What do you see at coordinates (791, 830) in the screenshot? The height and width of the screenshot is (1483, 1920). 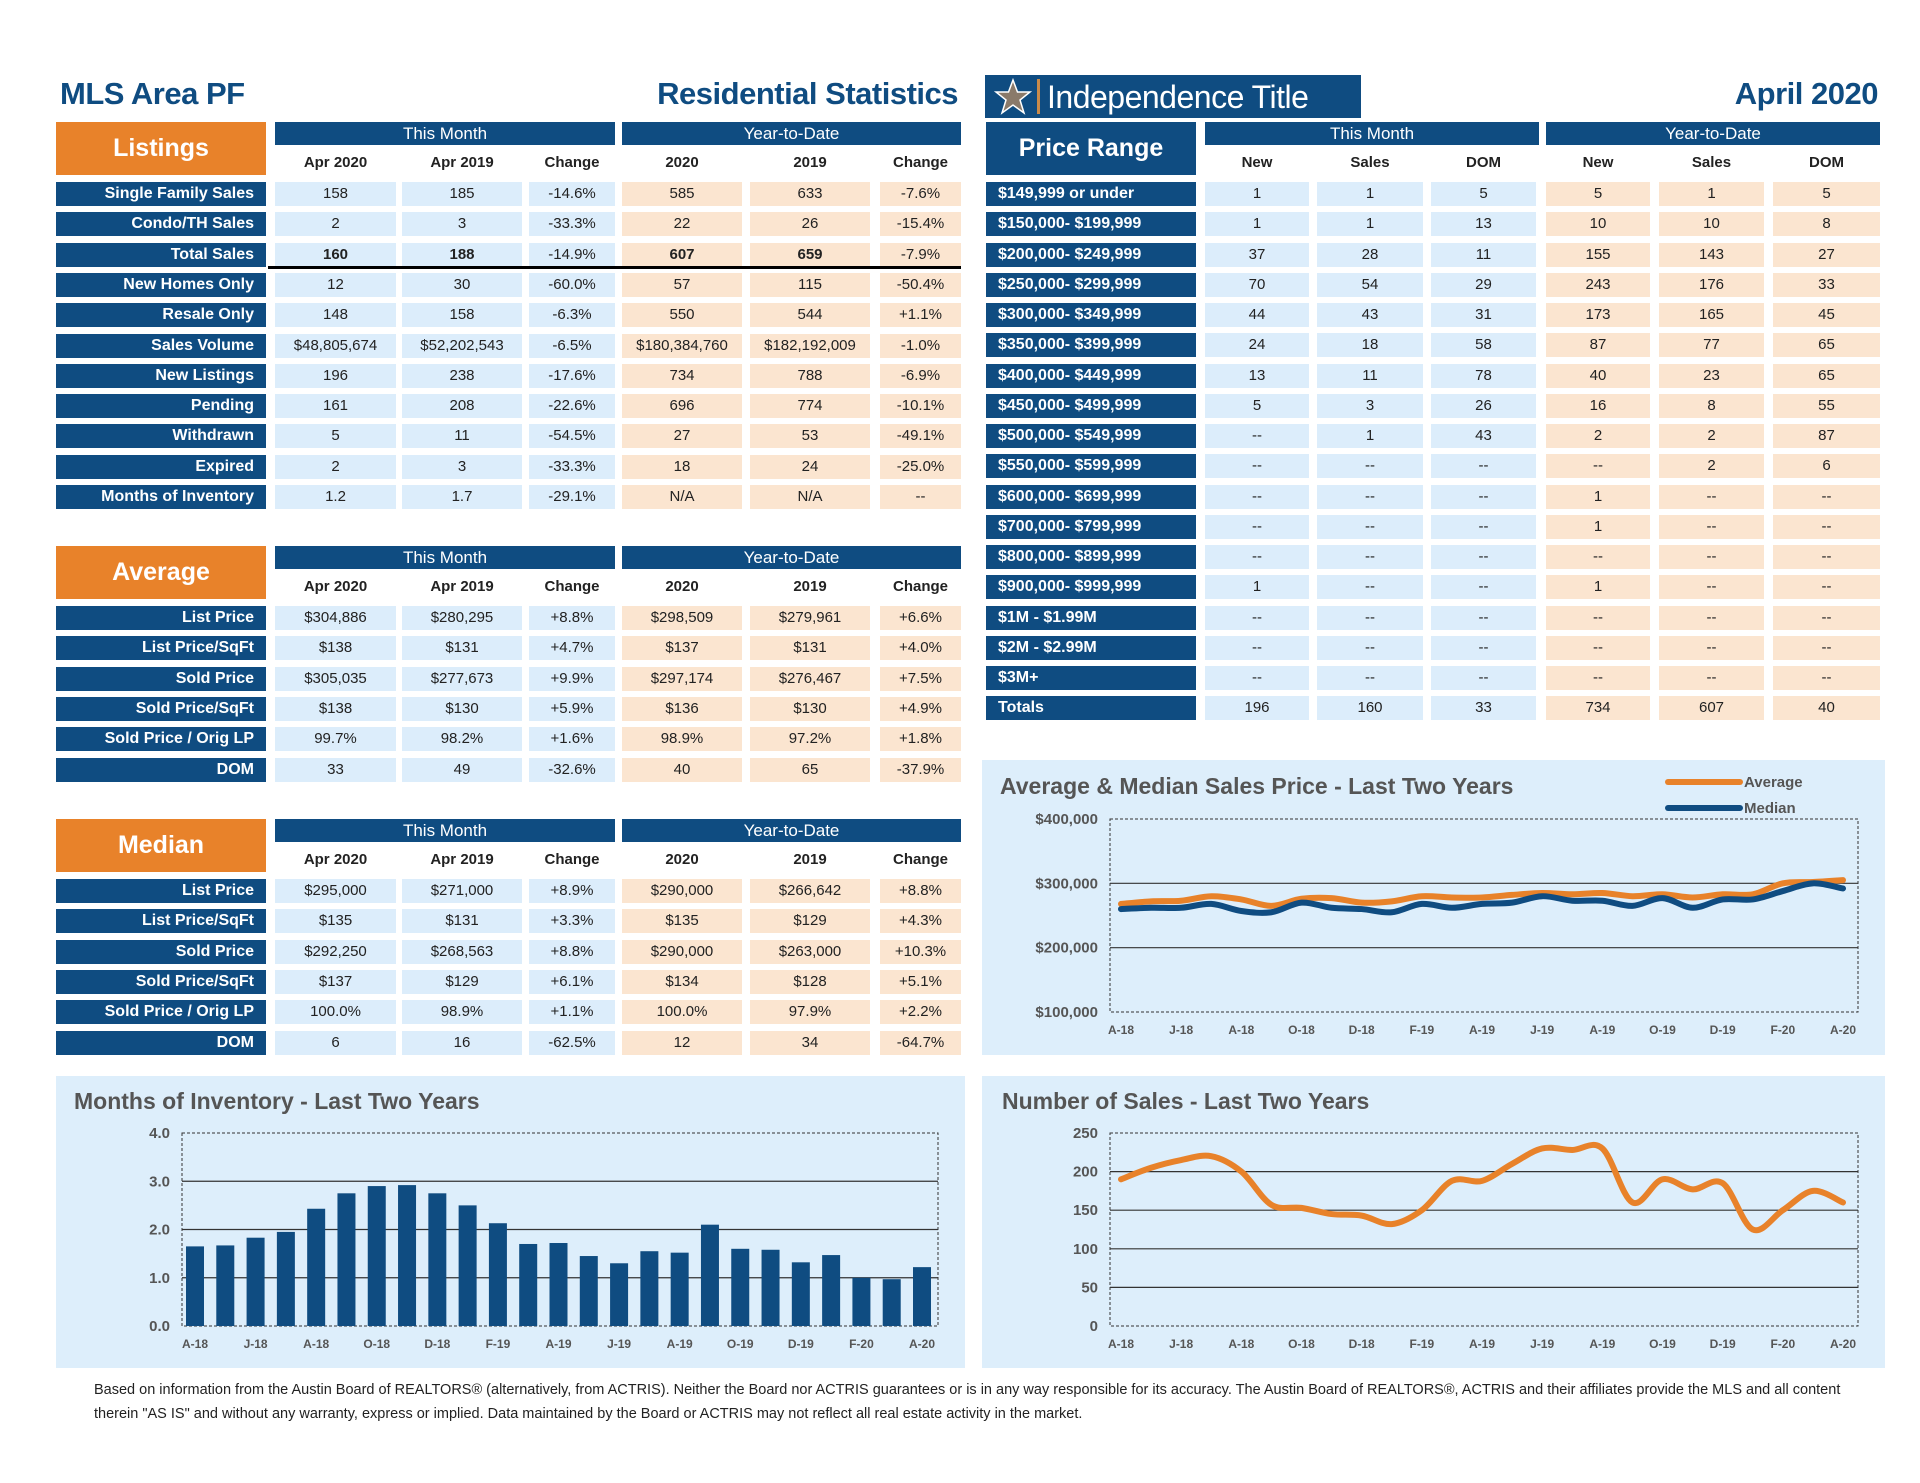 I see `median-group-ytd: Year-to-Date` at bounding box center [791, 830].